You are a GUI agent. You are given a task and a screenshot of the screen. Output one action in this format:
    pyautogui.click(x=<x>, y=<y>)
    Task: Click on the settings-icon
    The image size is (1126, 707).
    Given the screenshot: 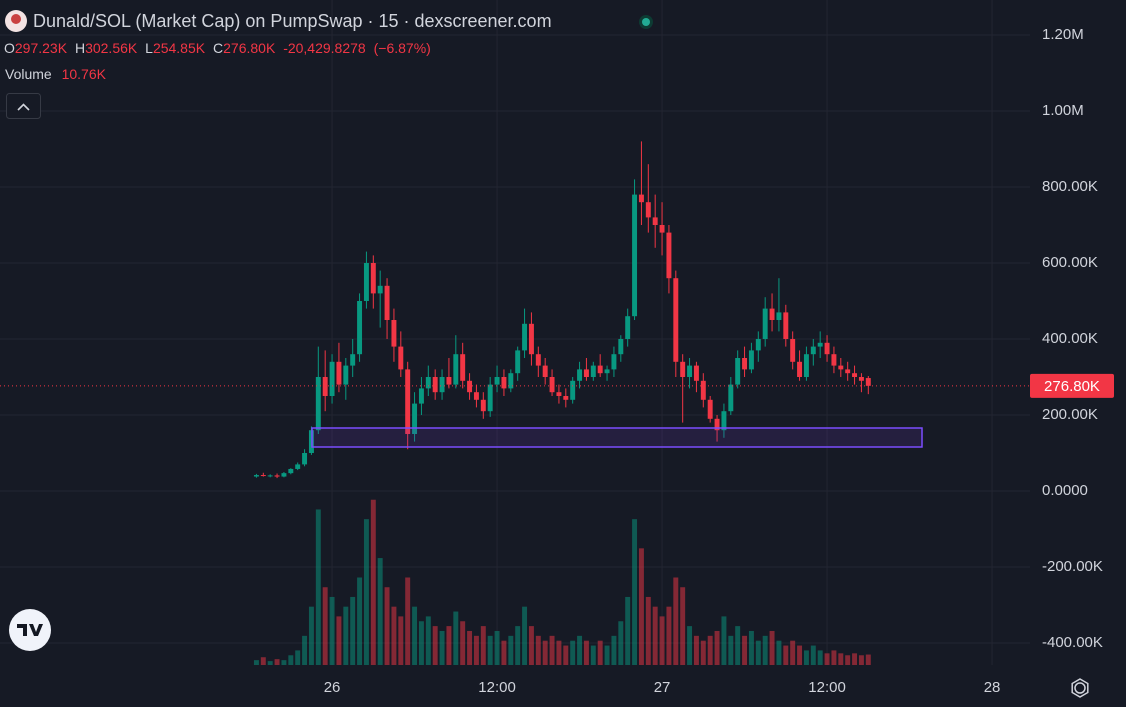 What is the action you would take?
    pyautogui.click(x=1080, y=688)
    